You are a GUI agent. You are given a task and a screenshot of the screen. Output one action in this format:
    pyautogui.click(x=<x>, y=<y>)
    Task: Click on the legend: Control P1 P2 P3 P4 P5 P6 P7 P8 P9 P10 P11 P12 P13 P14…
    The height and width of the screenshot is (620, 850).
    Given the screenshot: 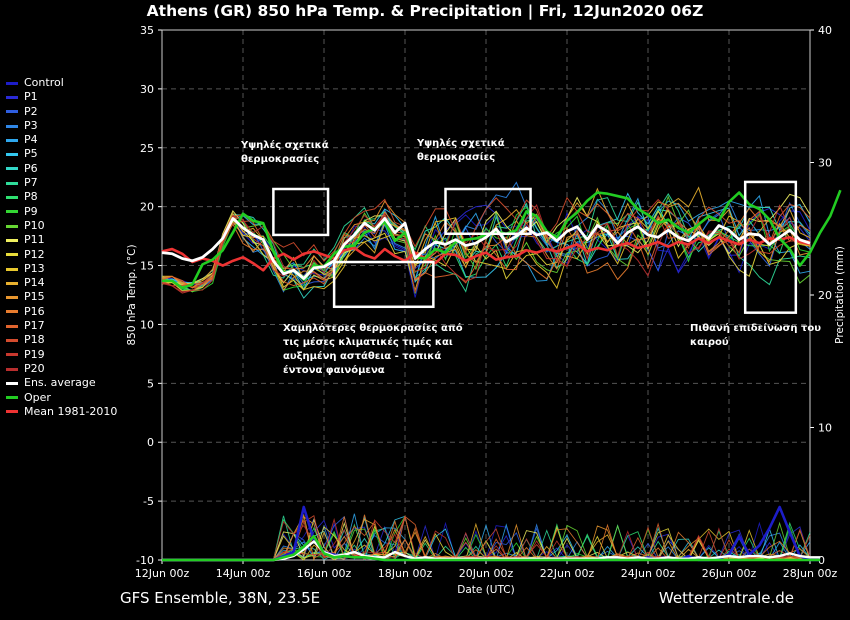 What is the action you would take?
    pyautogui.click(x=61, y=247)
    